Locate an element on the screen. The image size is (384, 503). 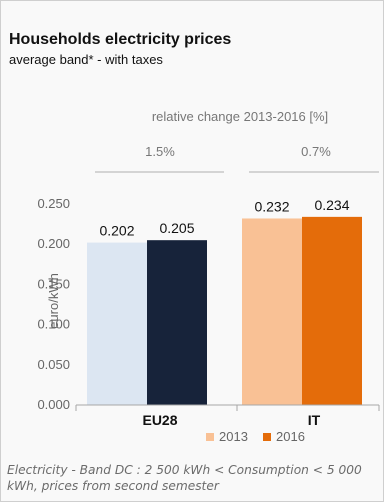
change-it: 0.7% is located at coordinates (316, 151).